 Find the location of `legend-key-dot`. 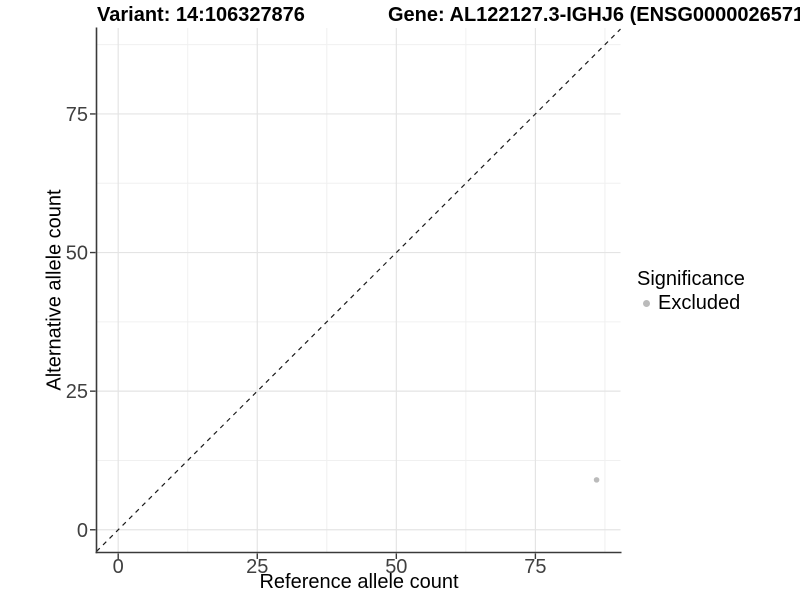

legend-key-dot is located at coordinates (646, 303).